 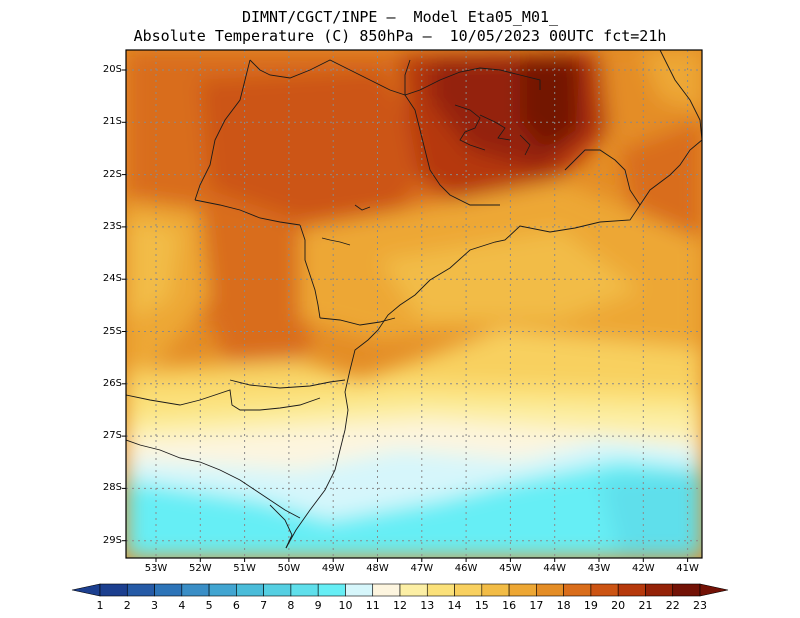 What do you see at coordinates (291, 605) in the screenshot?
I see `colorbar-label: 8` at bounding box center [291, 605].